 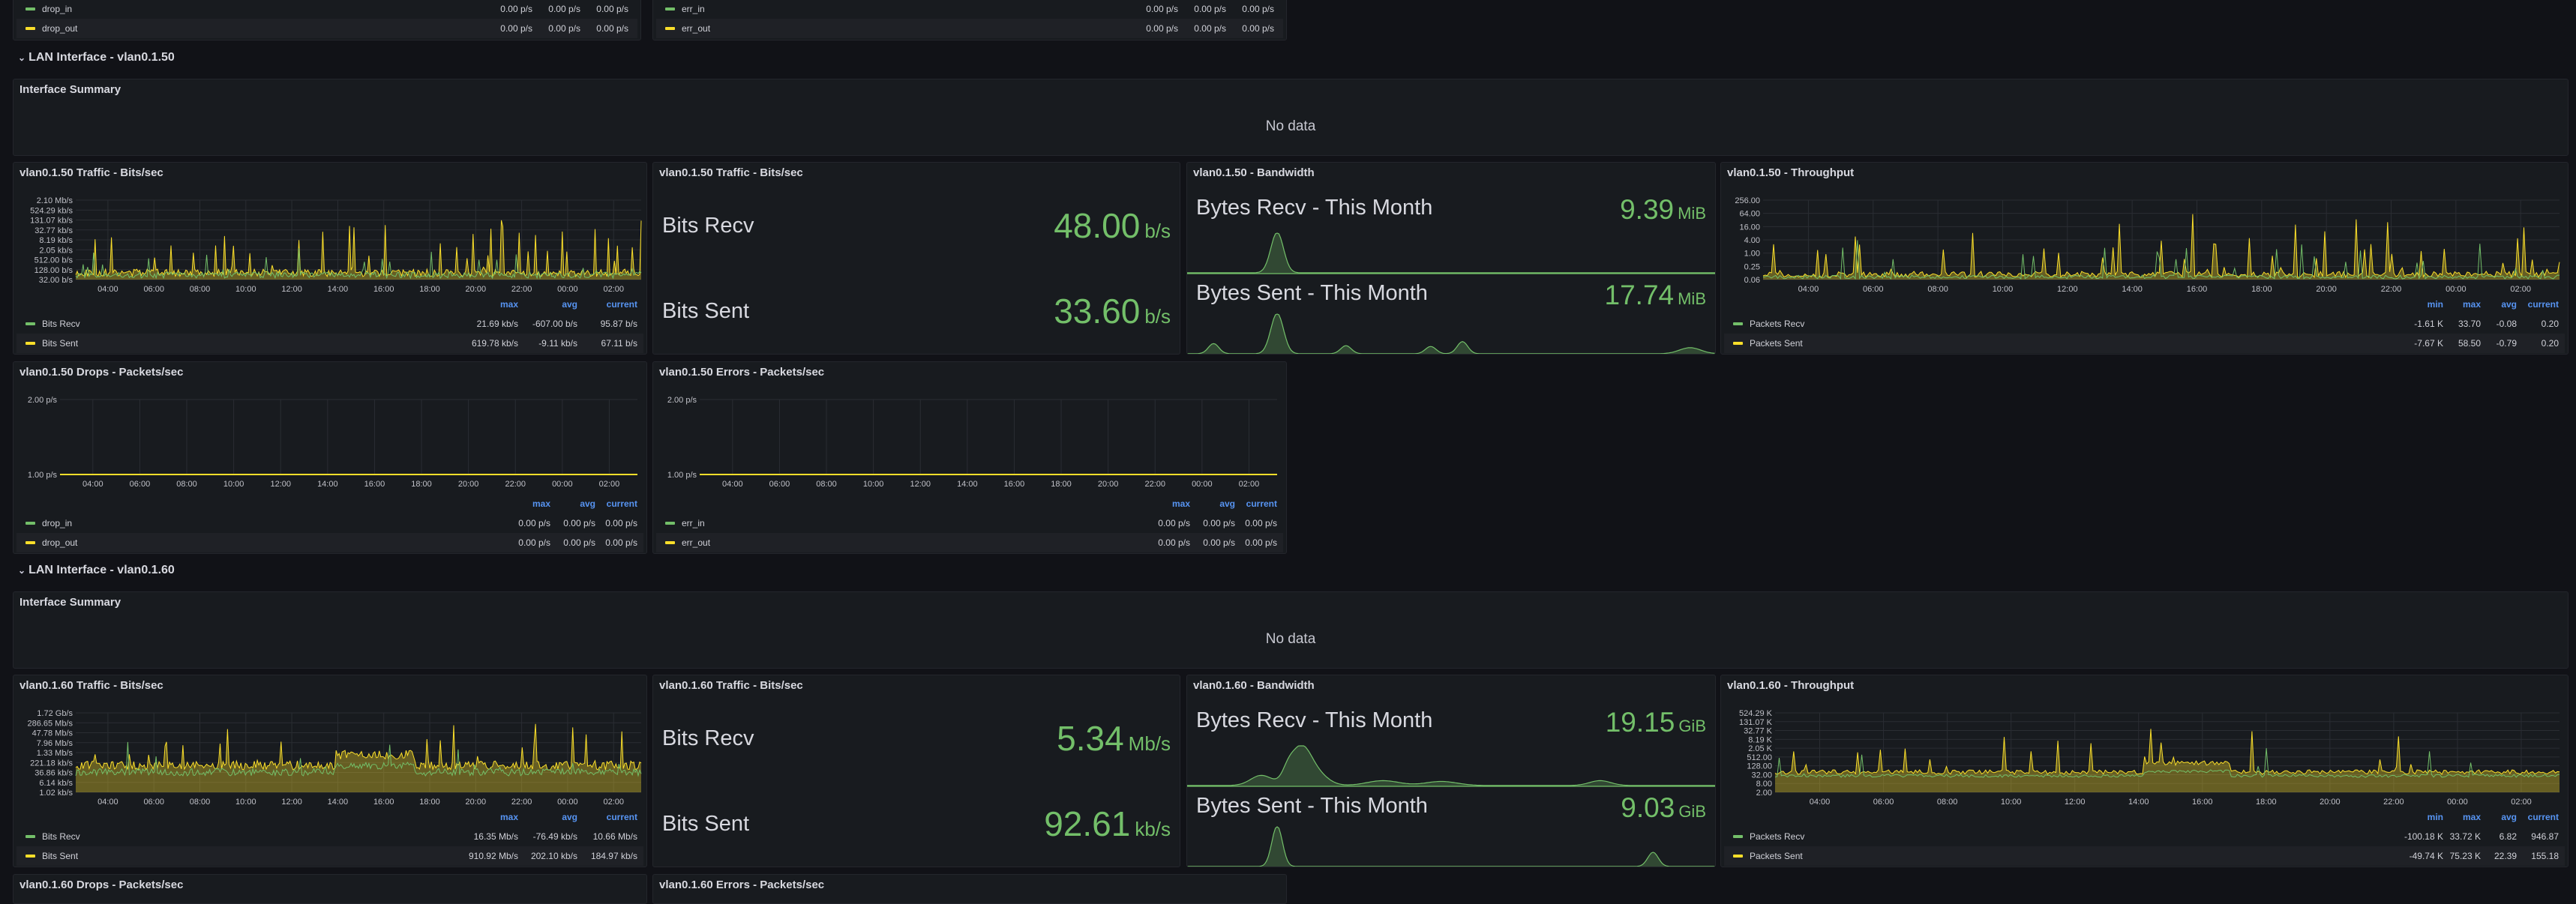 I want to click on bandwidth-value-sent: 9.03 GiB, so click(x=1664, y=808).